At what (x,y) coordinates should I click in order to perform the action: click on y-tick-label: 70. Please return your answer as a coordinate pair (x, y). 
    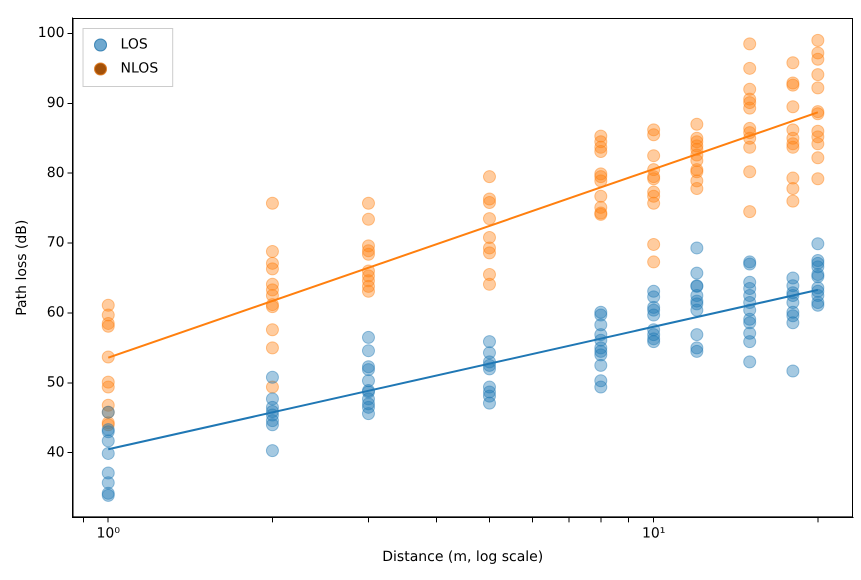
    Looking at the image, I should click on (55, 242).